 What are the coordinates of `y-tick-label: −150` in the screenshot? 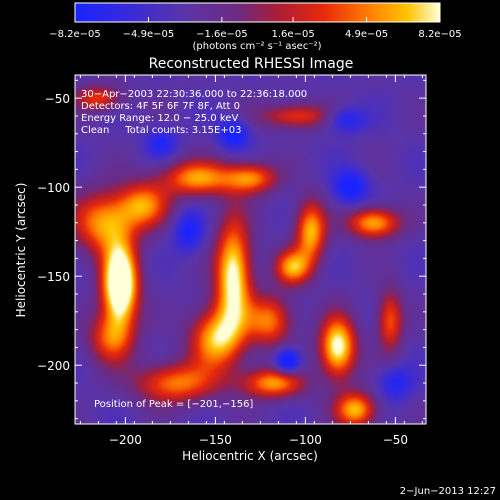 It's located at (53, 277).